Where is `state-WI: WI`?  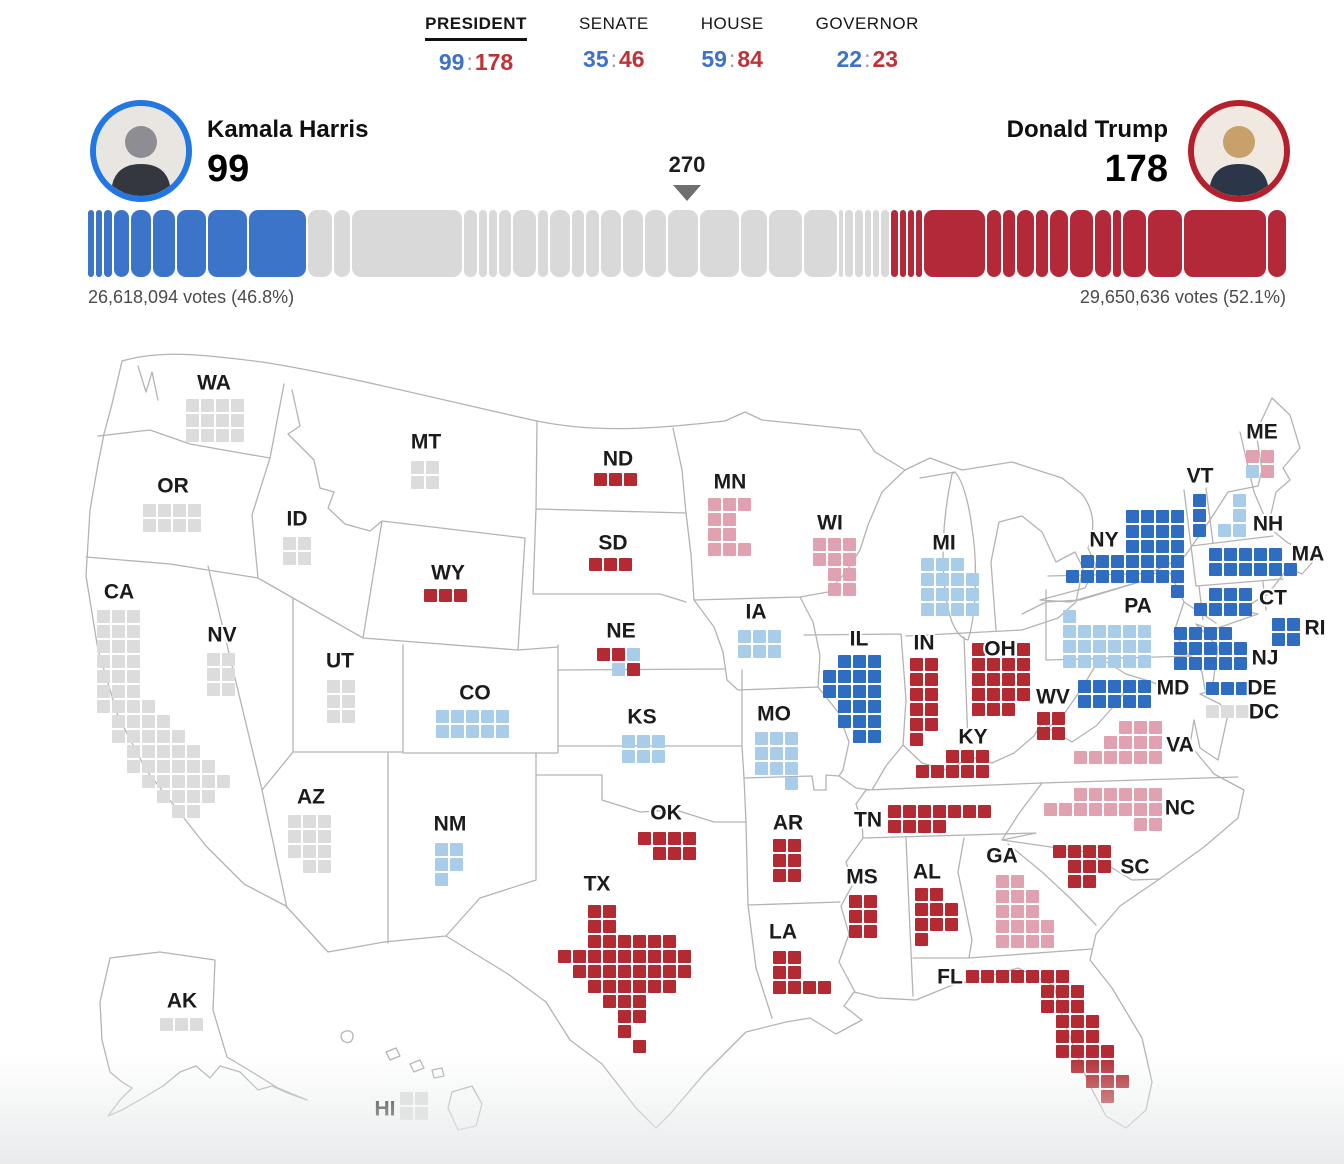 state-WI: WI is located at coordinates (834, 553).